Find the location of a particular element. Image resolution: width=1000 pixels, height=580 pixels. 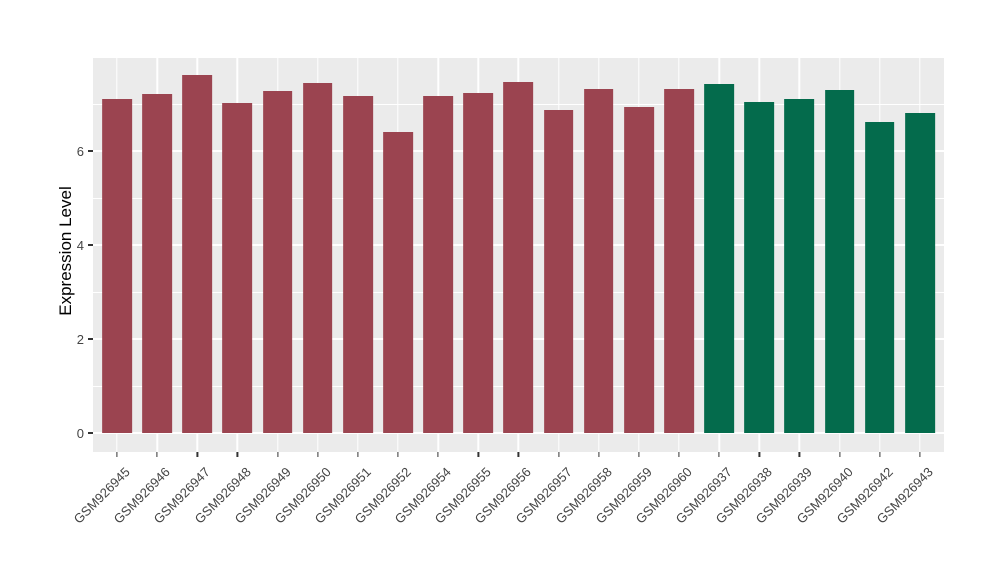

bar-GSM926946 is located at coordinates (157, 263).